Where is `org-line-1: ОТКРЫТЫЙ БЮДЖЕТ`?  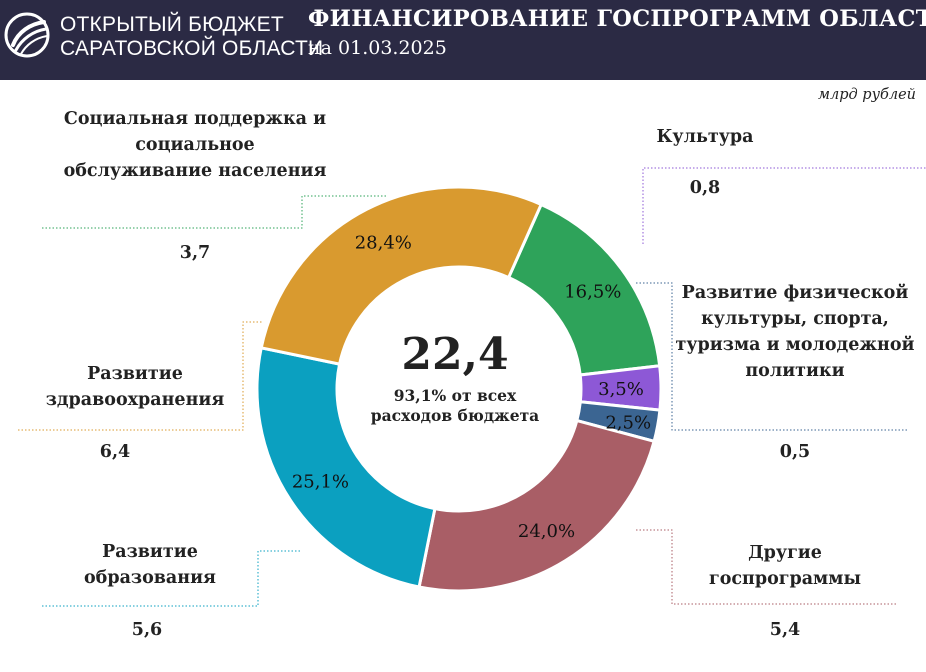
org-line-1: ОТКРЫТЫЙ БЮДЖЕТ is located at coordinates (172, 24).